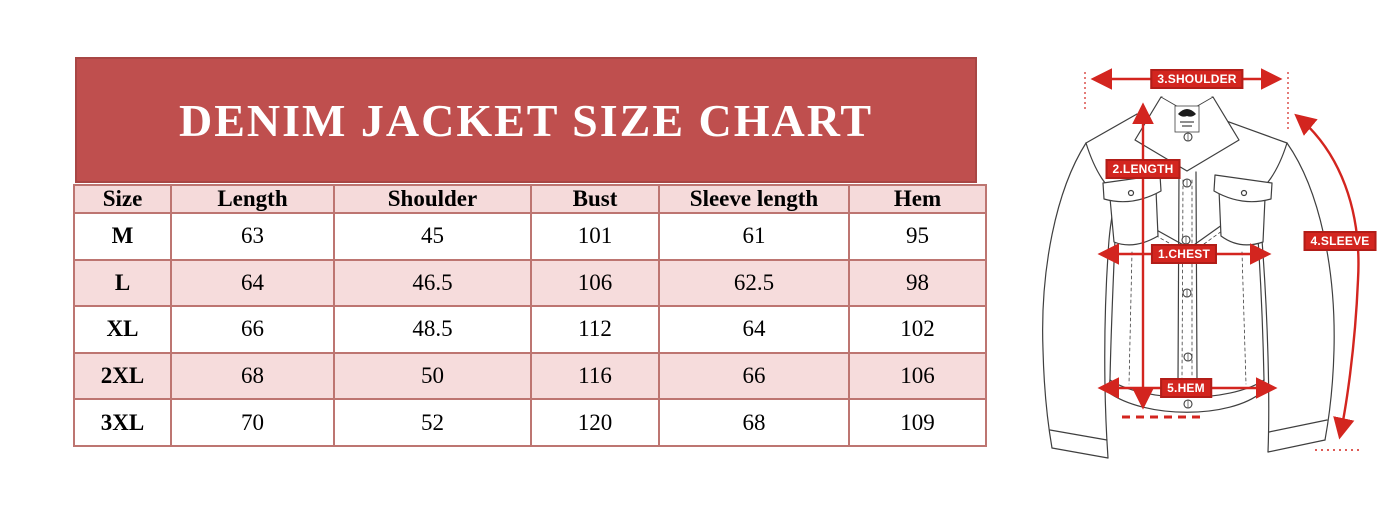 Image resolution: width=1388 pixels, height=526 pixels. I want to click on length-cell: 70, so click(252, 422).